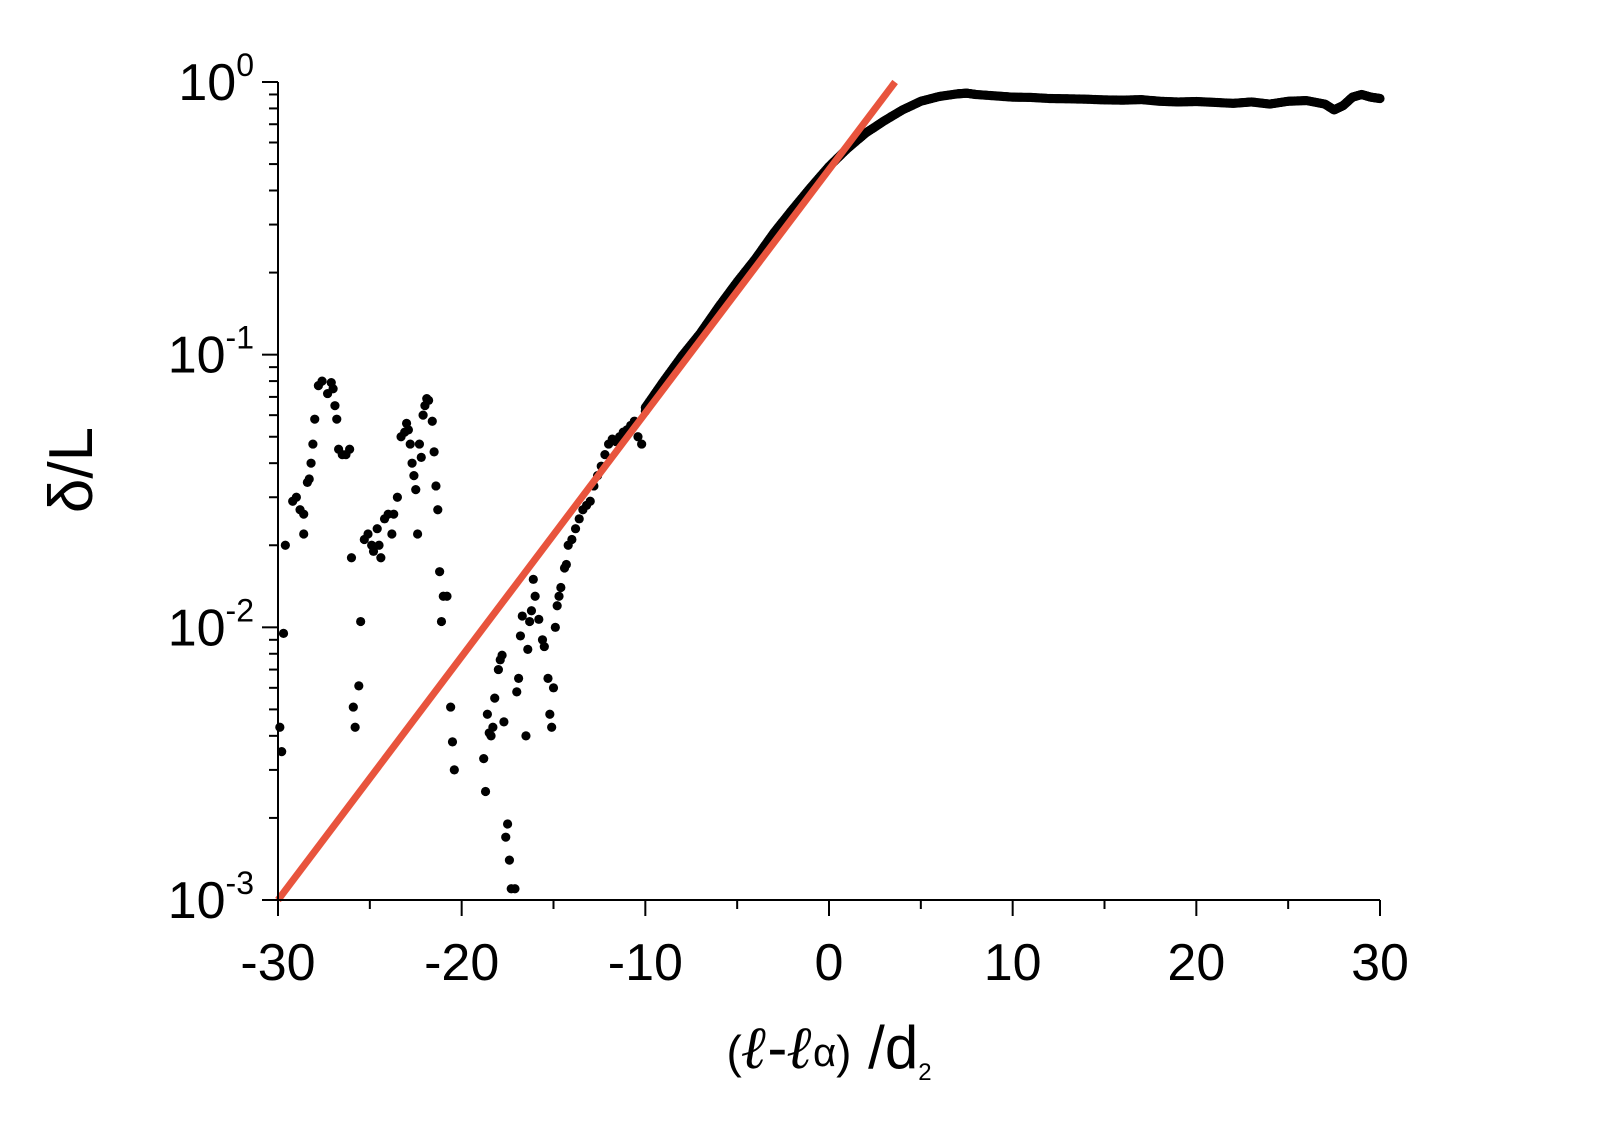 The height and width of the screenshot is (1135, 1605). Describe the element at coordinates (777, 1047) in the screenshot. I see `x-title-minus: -` at that location.